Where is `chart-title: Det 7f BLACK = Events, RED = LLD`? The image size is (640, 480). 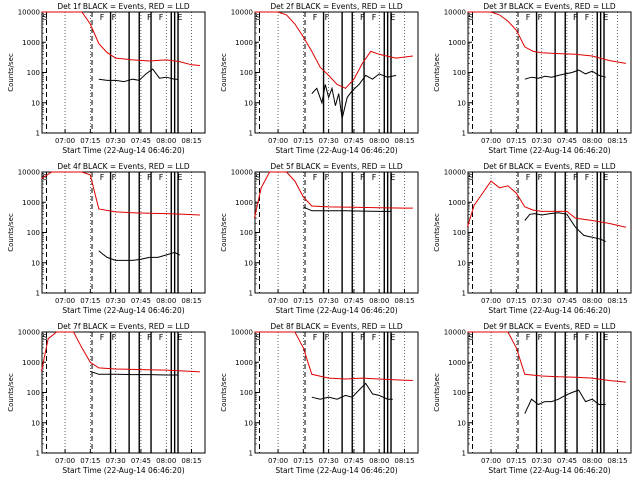
chart-title: Det 7f BLACK = Events, RED = LLD is located at coordinates (123, 326).